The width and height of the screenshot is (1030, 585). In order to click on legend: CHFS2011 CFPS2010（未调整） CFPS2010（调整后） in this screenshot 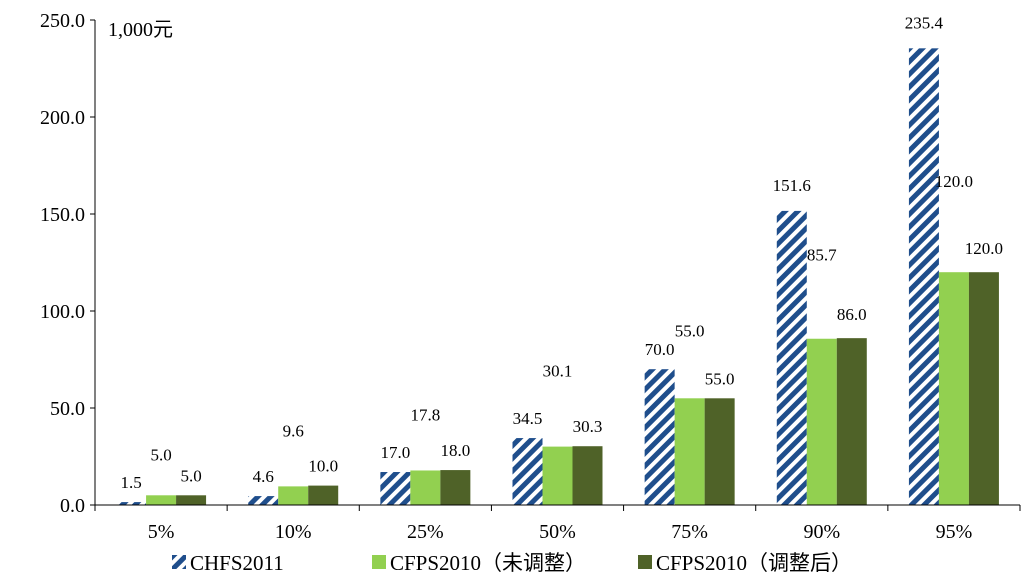, I will do `click(512, 563)`.